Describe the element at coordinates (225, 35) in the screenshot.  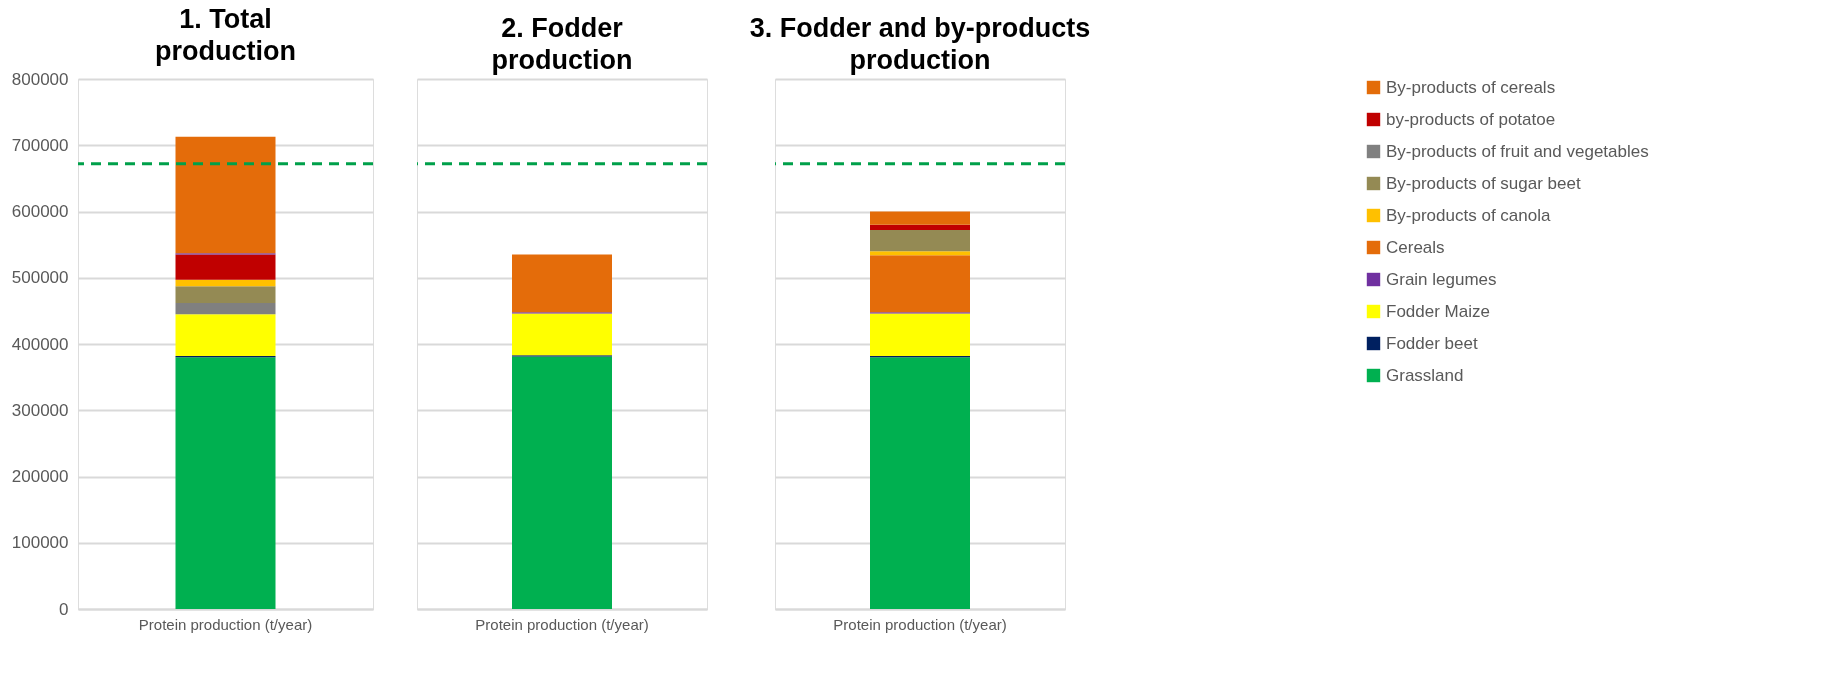
I see `chart-title: 1. Total production` at that location.